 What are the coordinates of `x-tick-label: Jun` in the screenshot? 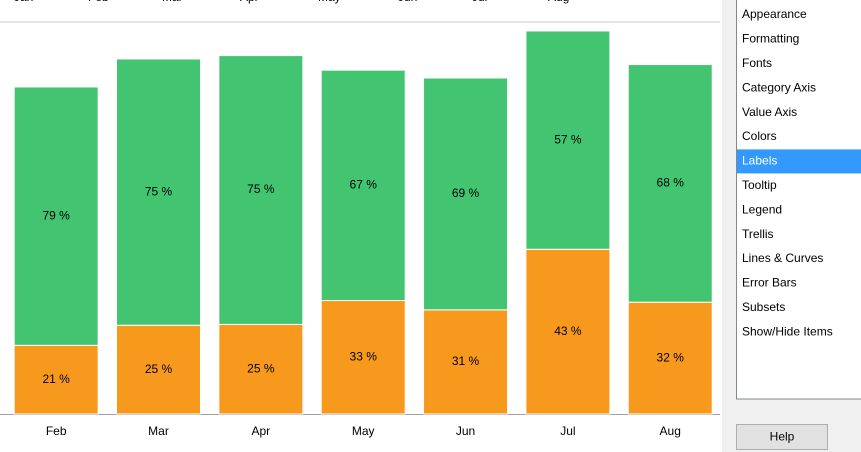 It's located at (465, 431).